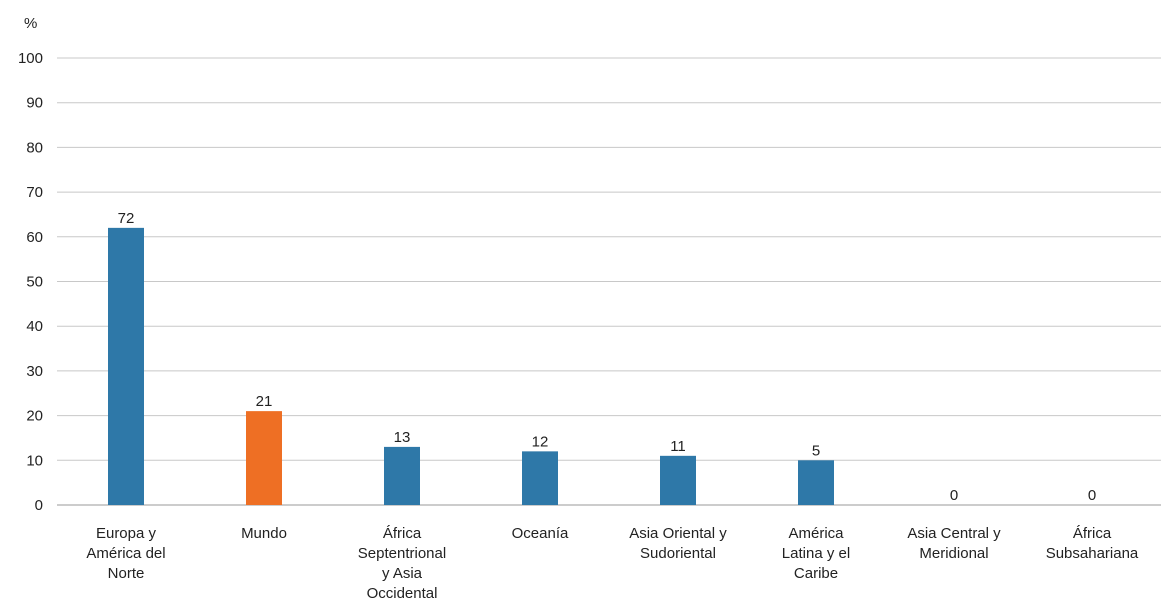 The image size is (1161, 607). I want to click on y-tick-label: 50, so click(34, 282).